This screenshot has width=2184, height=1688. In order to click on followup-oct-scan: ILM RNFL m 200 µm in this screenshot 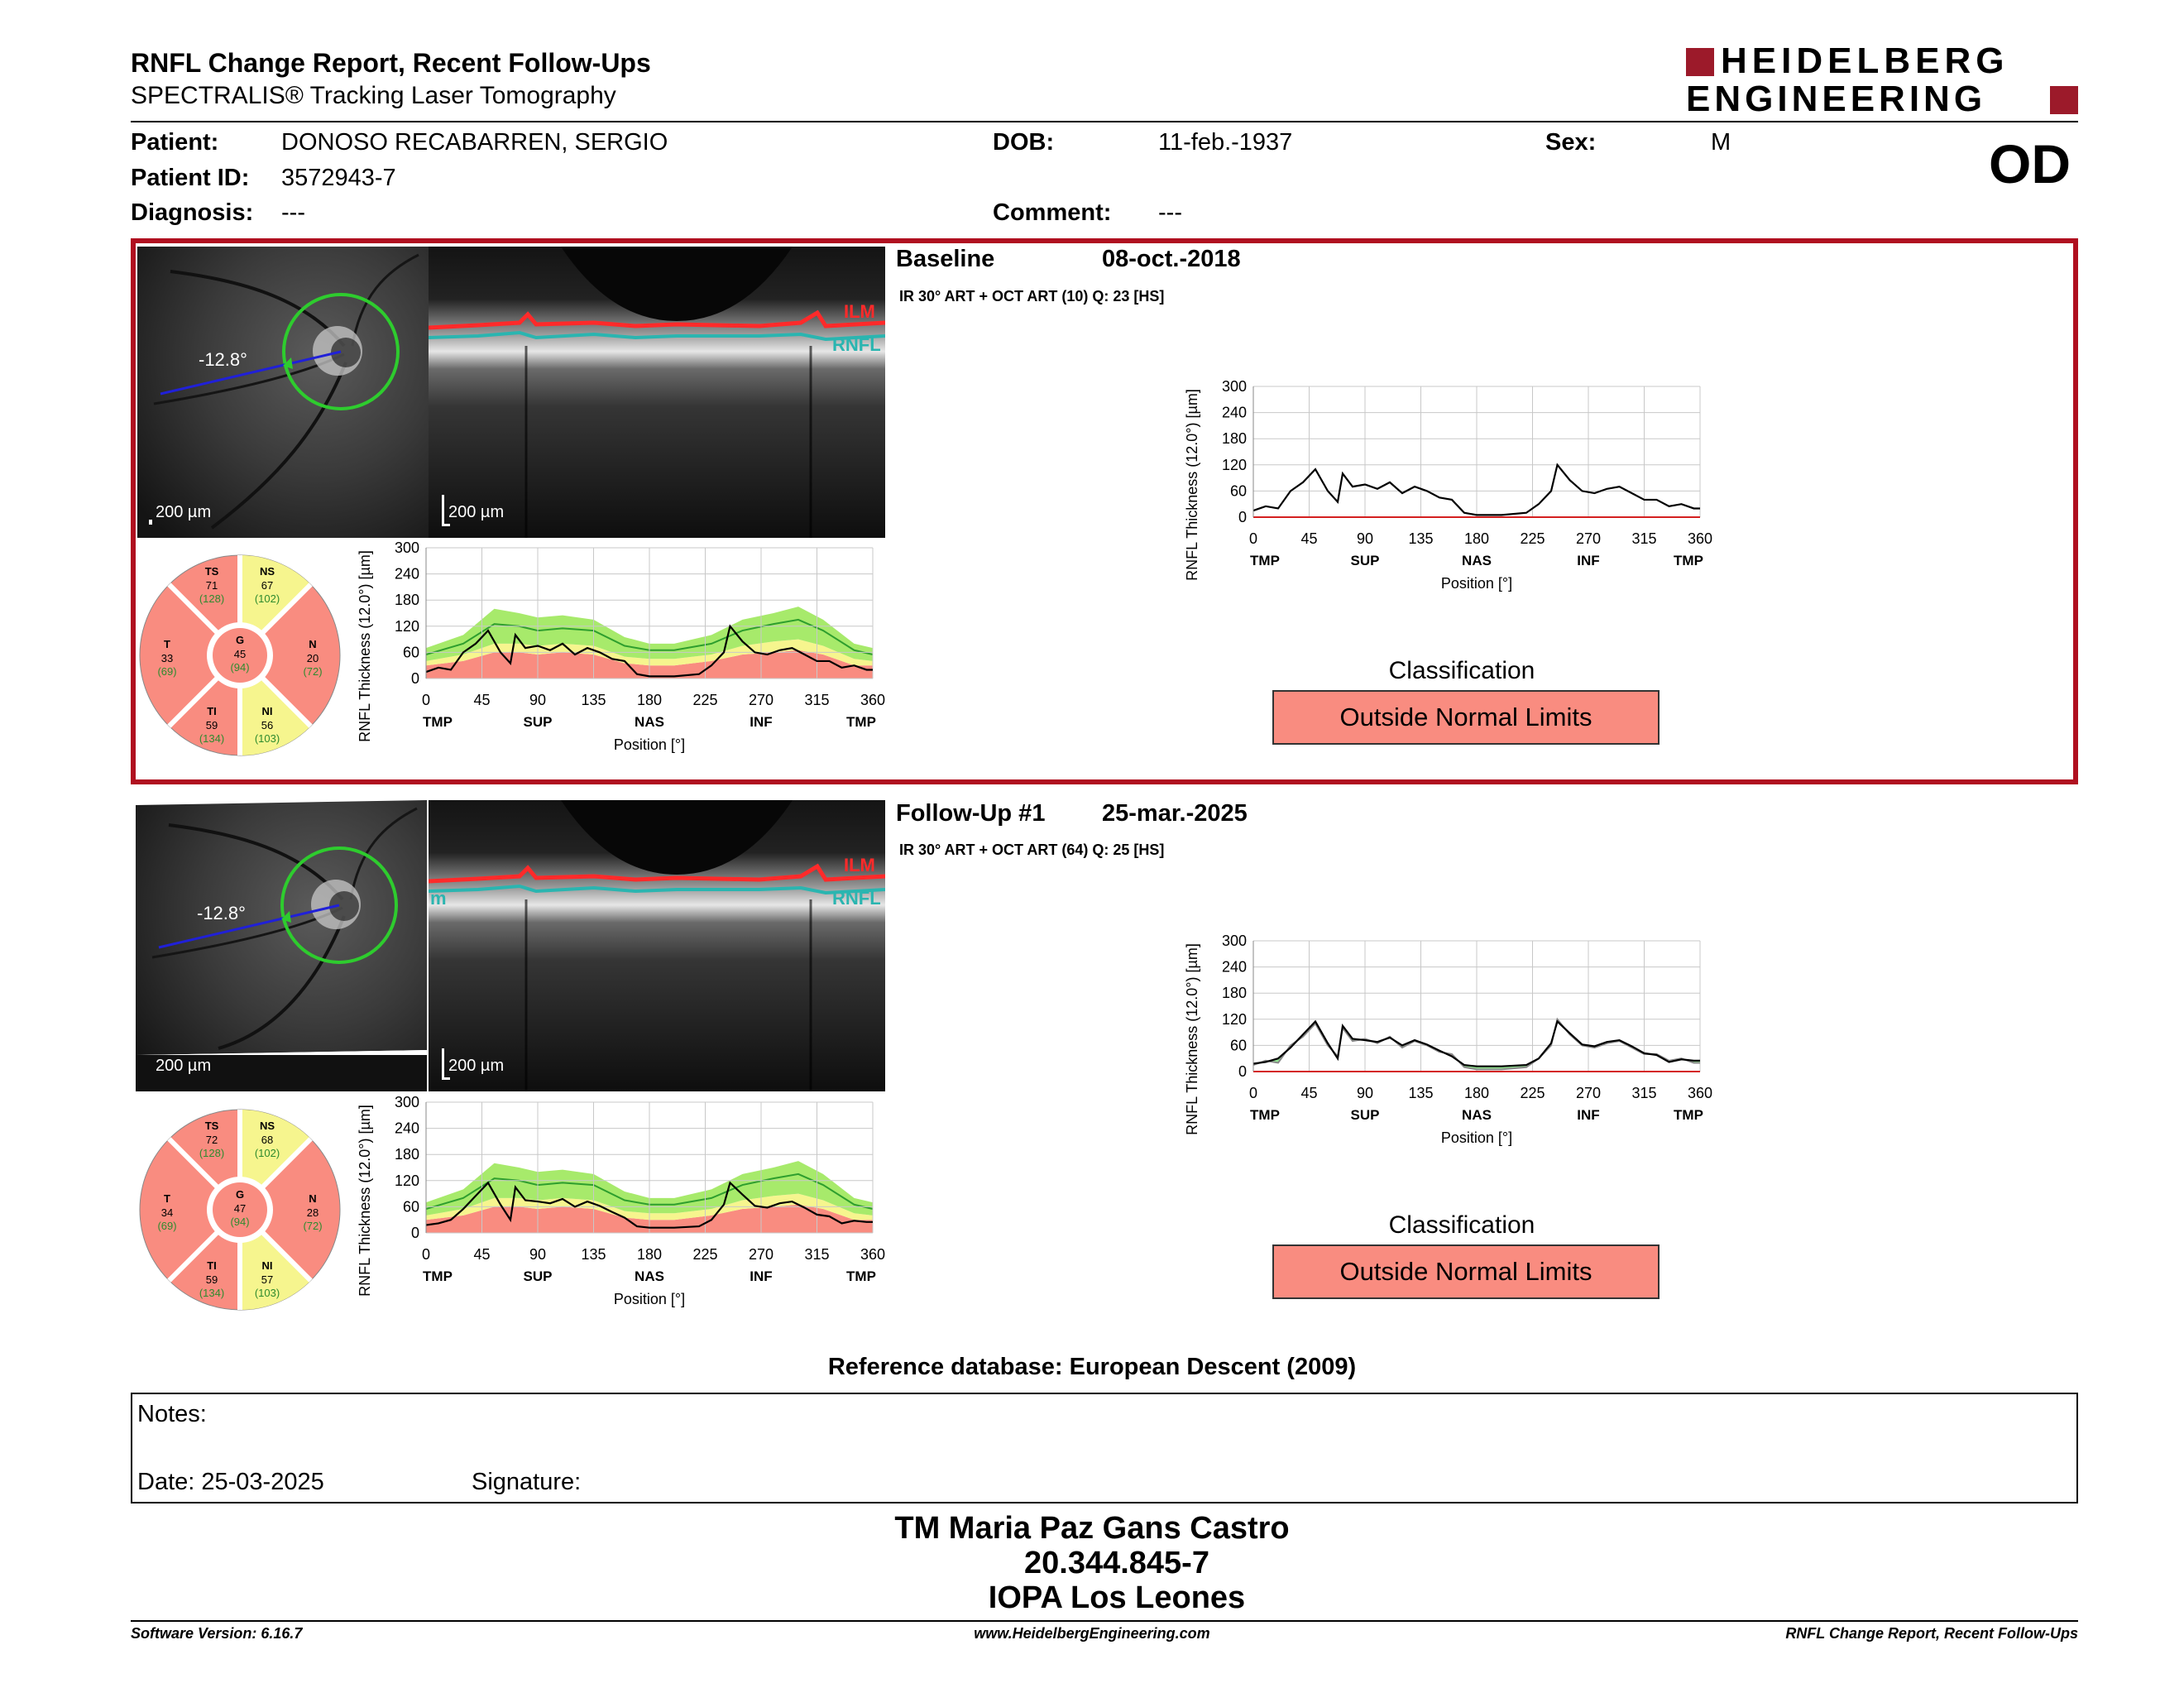, I will do `click(657, 945)`.